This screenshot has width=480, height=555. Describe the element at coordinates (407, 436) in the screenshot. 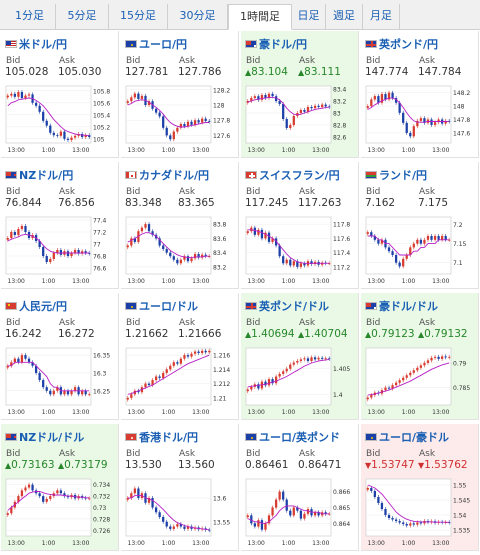

I see `pair-name-link: ユーロ/豪ドル` at that location.